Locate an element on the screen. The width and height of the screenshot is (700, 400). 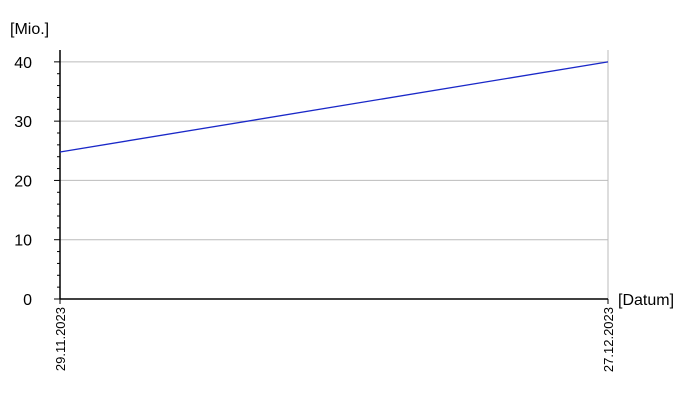
y-tick-label: 10 is located at coordinates (23, 241).